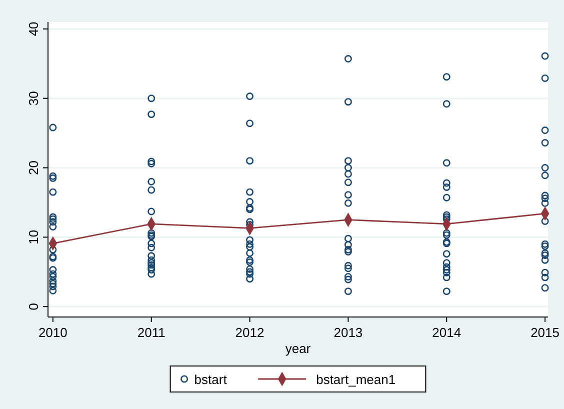 This screenshot has width=564, height=409. I want to click on x-tick-label: 2015, so click(545, 332).